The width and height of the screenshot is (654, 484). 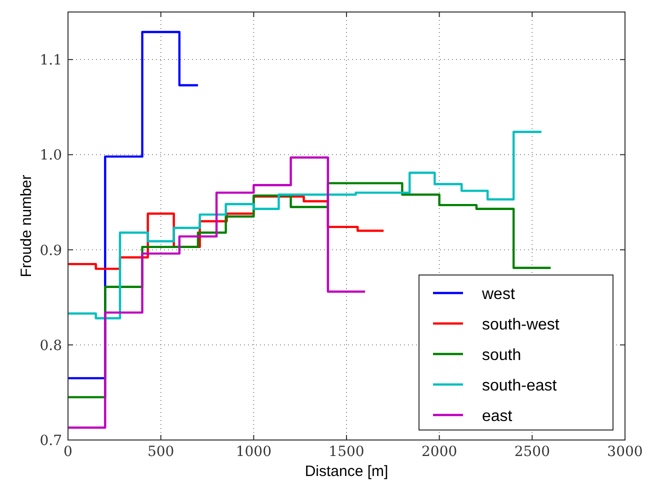 I want to click on x-tick-label: 0, so click(x=68, y=452).